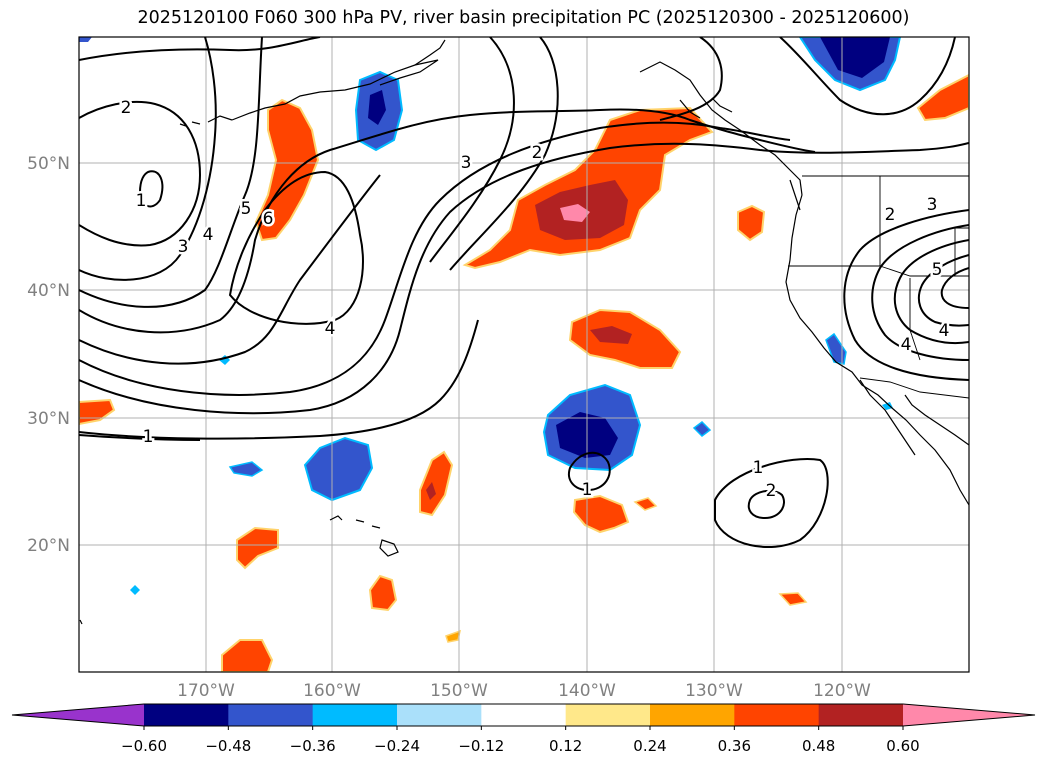  Describe the element at coordinates (48, 355) in the screenshot. I see `latitude-labels: 50°N 40°N 30°N 20°N` at that location.